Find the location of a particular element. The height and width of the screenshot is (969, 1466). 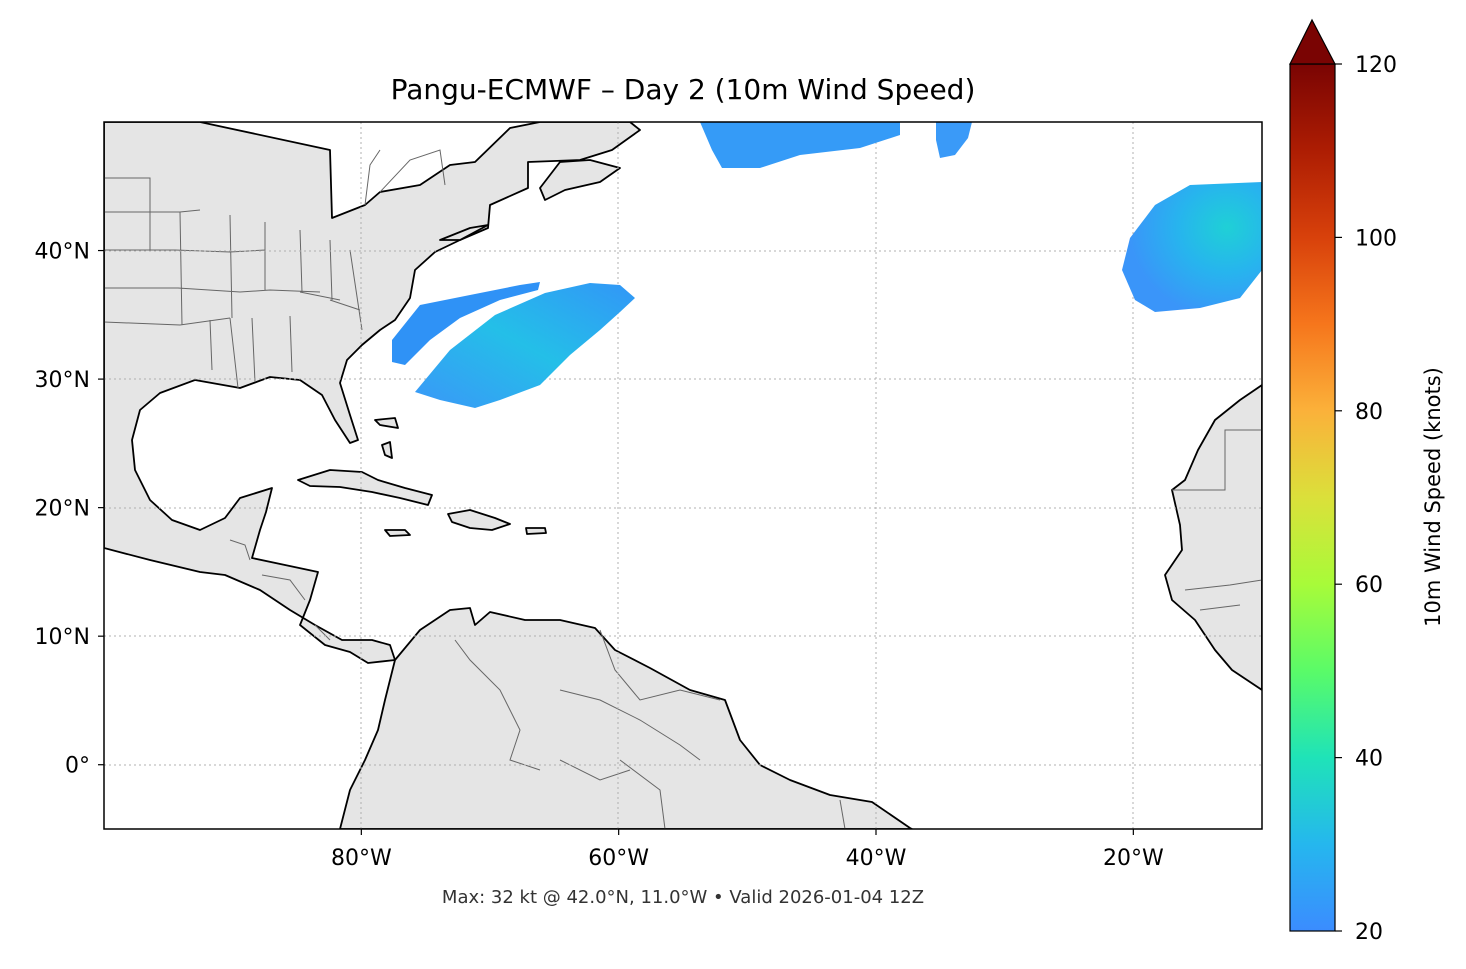

lat-tick-label: 10°N is located at coordinates (62, 637).